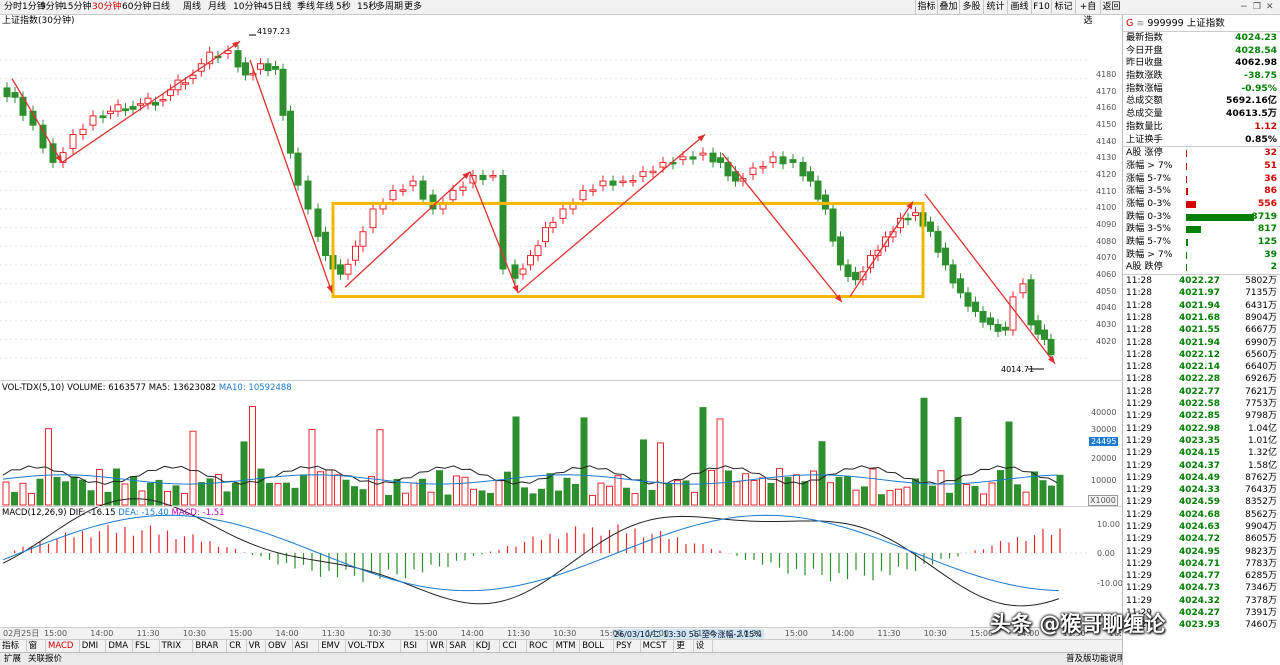  What do you see at coordinates (971, 7) in the screenshot?
I see `toolbar-button-2: 多股` at bounding box center [971, 7].